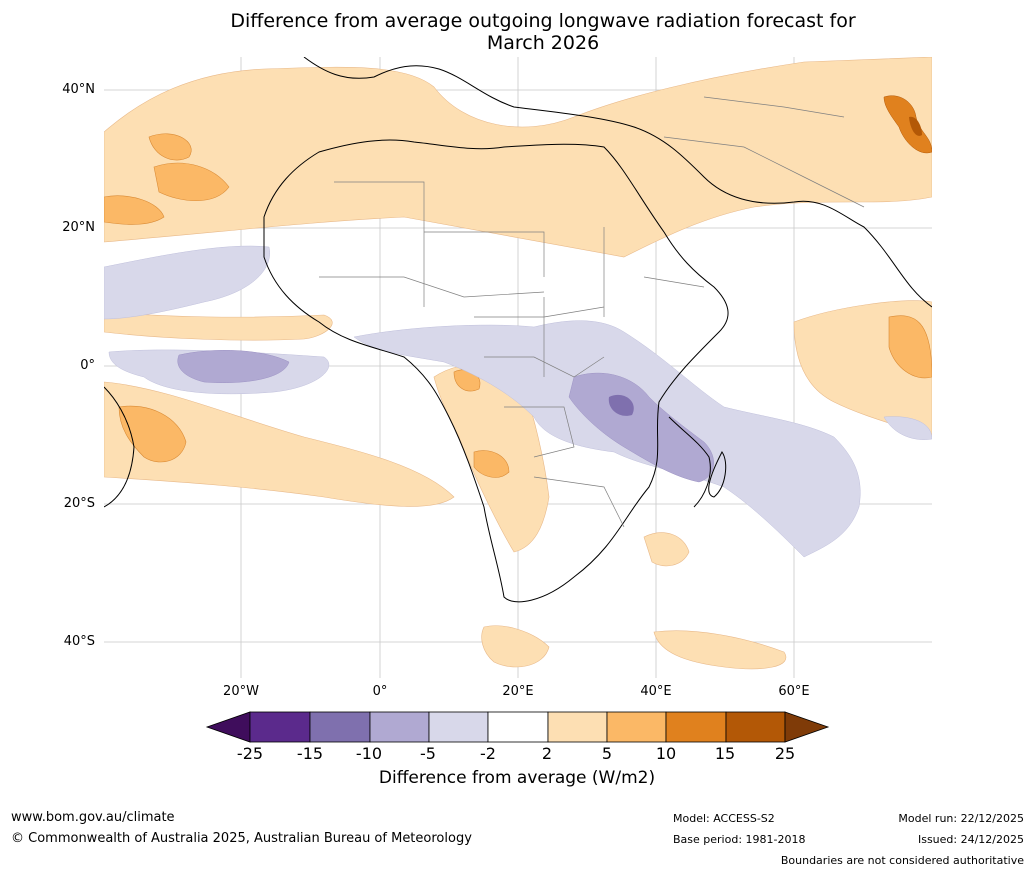 The height and width of the screenshot is (873, 1035). Describe the element at coordinates (915, 126) in the screenshot. I see `positive-anomaly-very-strong` at that location.